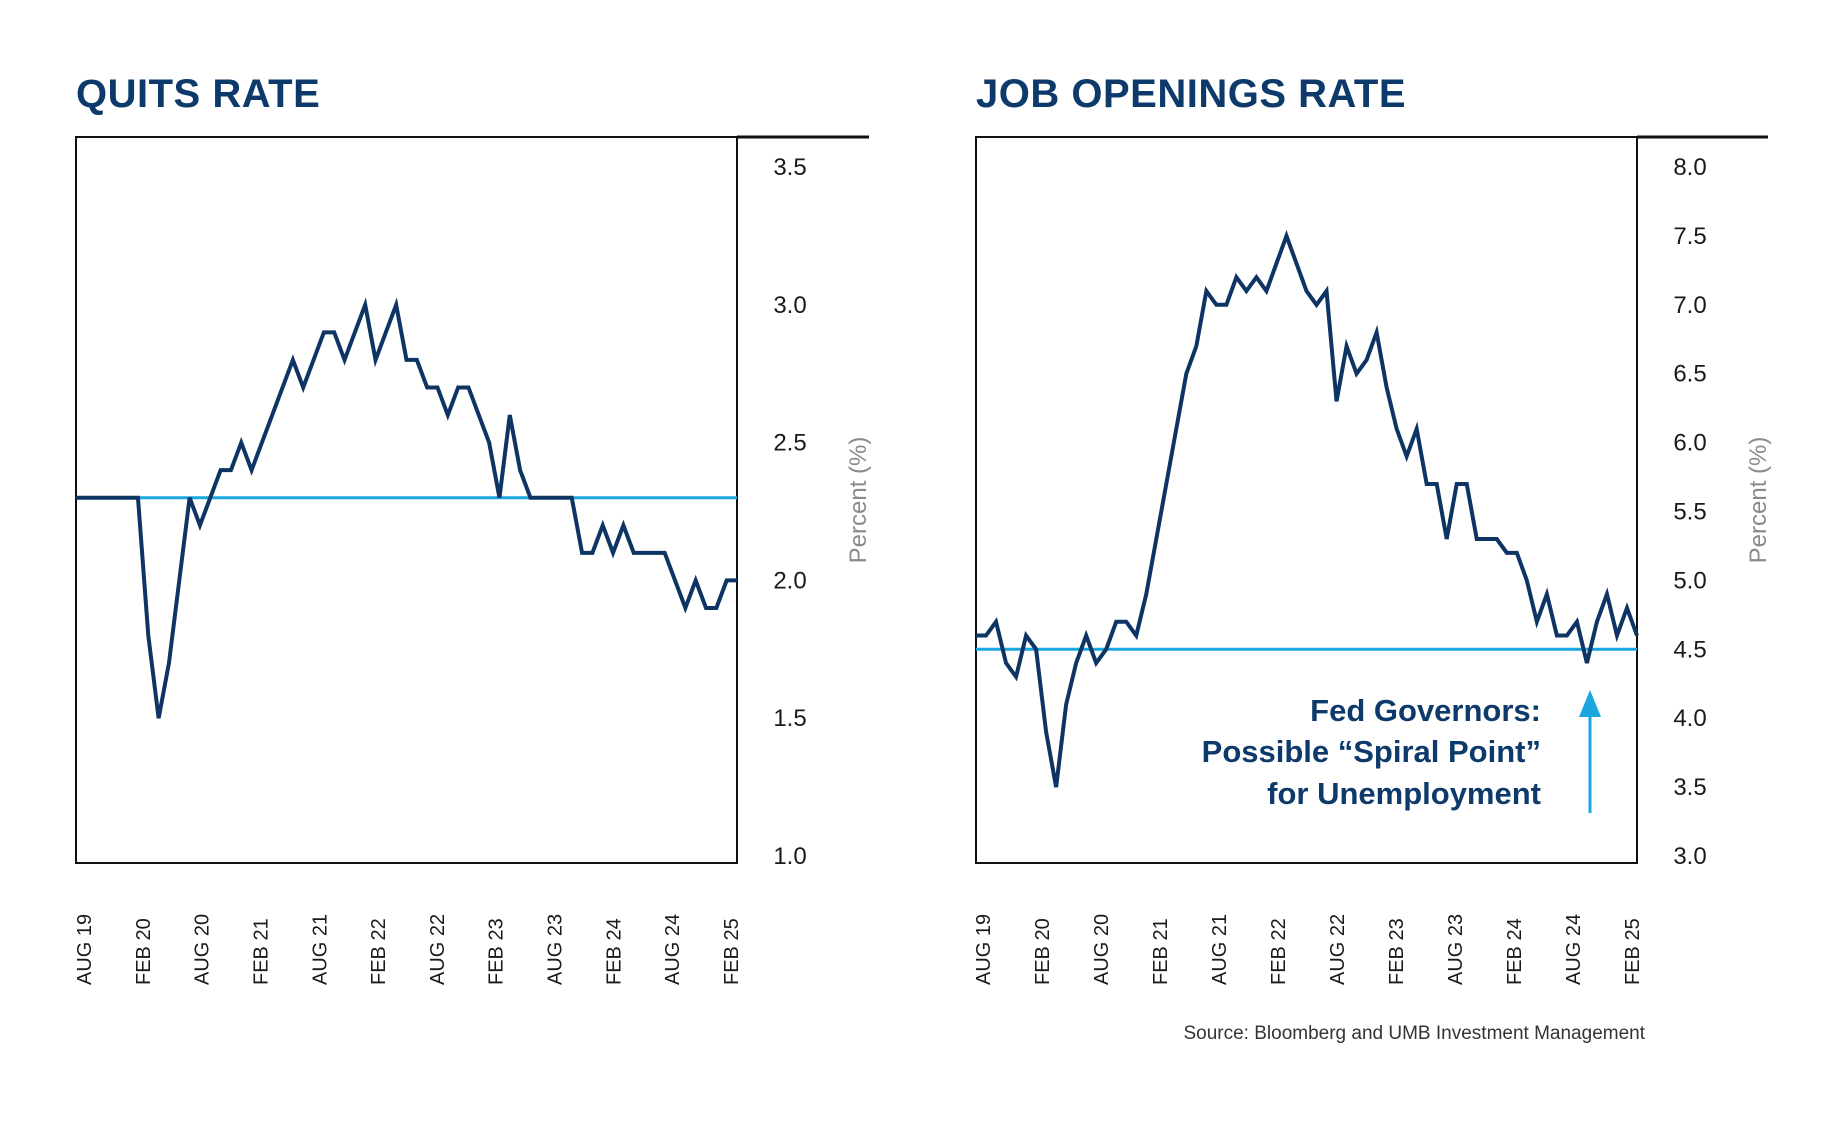 The width and height of the screenshot is (1838, 1125). I want to click on quits-rate-points, so click(406, 511).